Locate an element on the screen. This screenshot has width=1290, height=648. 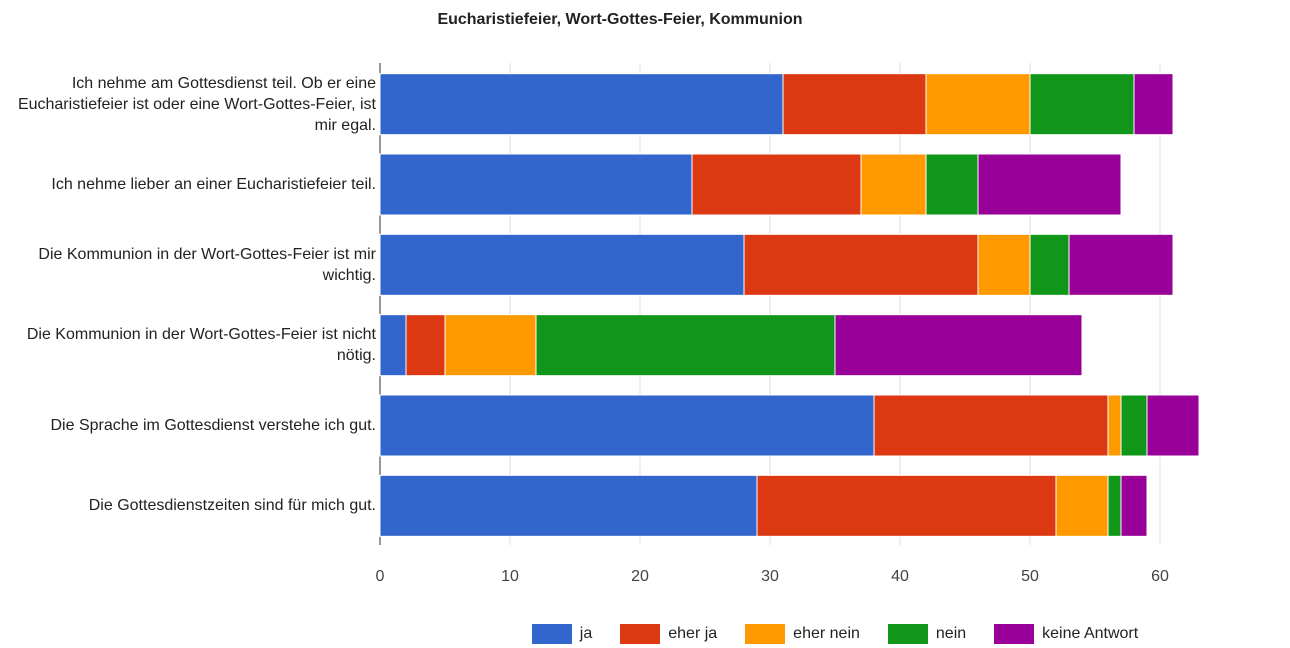
legend-item: keine Antwort is located at coordinates (1066, 634).